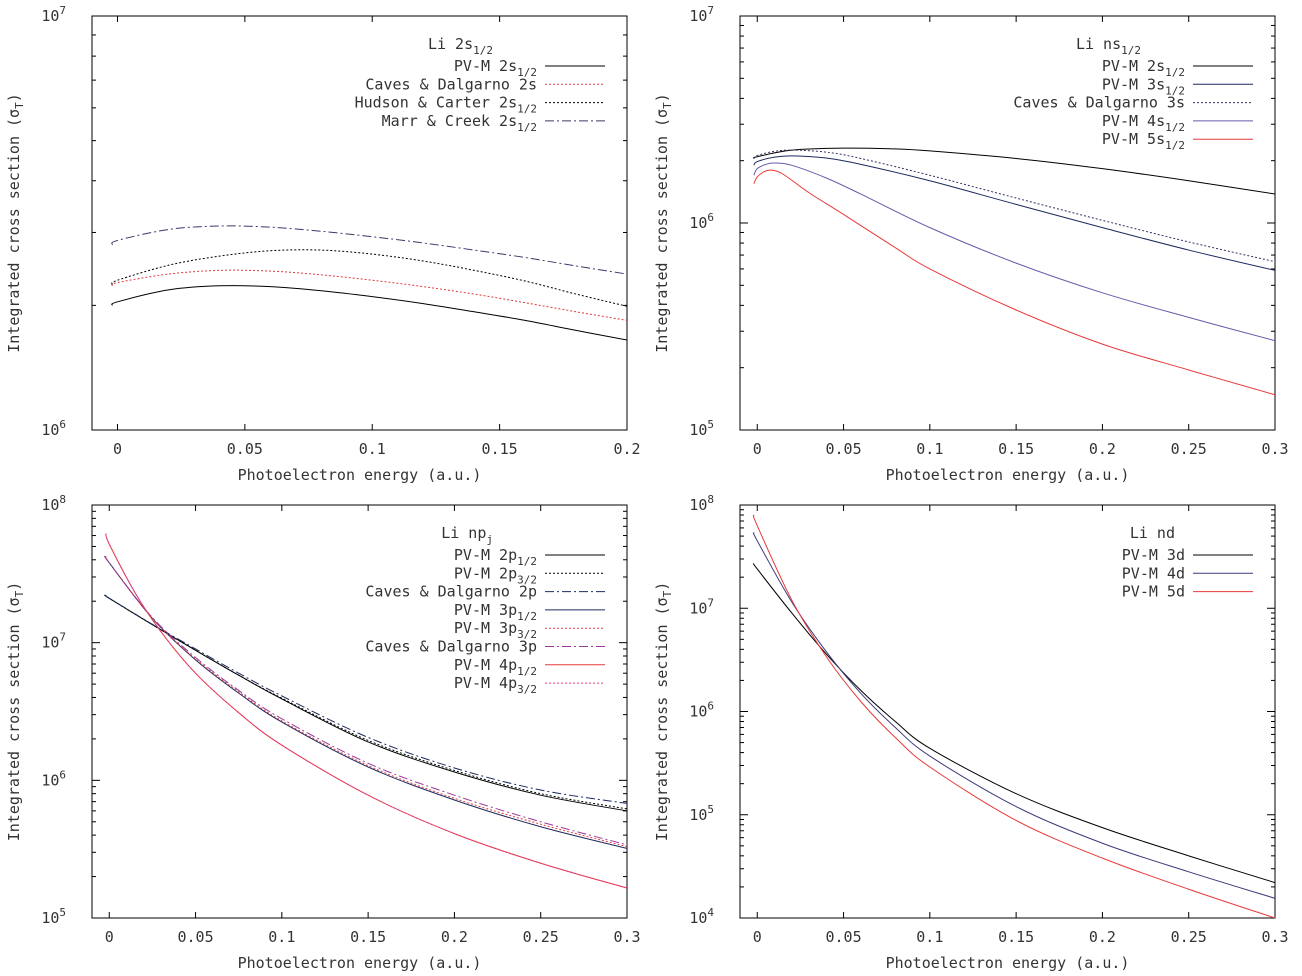 This screenshot has height=976, width=1302. Describe the element at coordinates (451, 84) in the screenshot. I see `legend-entry-label: Caves & Dalgarno 2s` at that location.